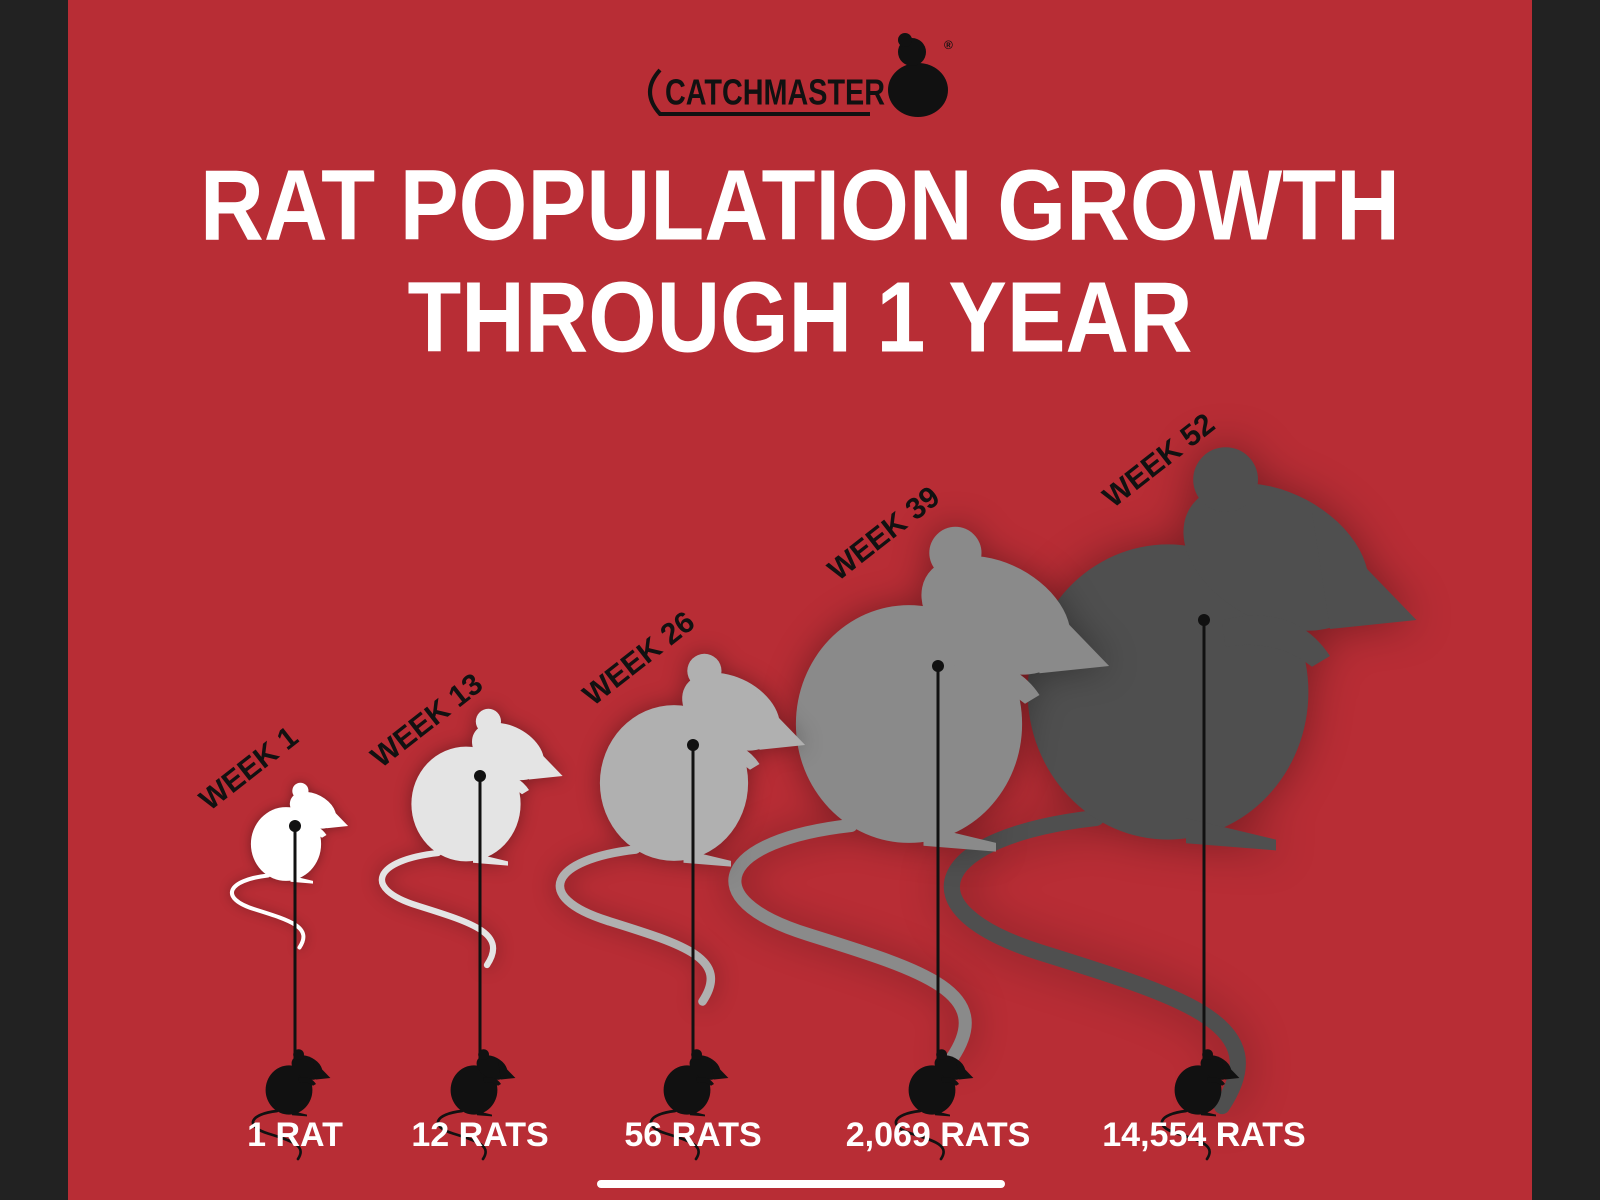 The image size is (1600, 1200). I want to click on home-indicator, so click(801, 1184).